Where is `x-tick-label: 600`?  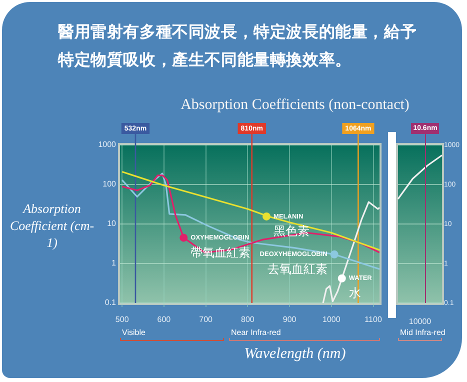
x-tick-label: 600 is located at coordinates (164, 319).